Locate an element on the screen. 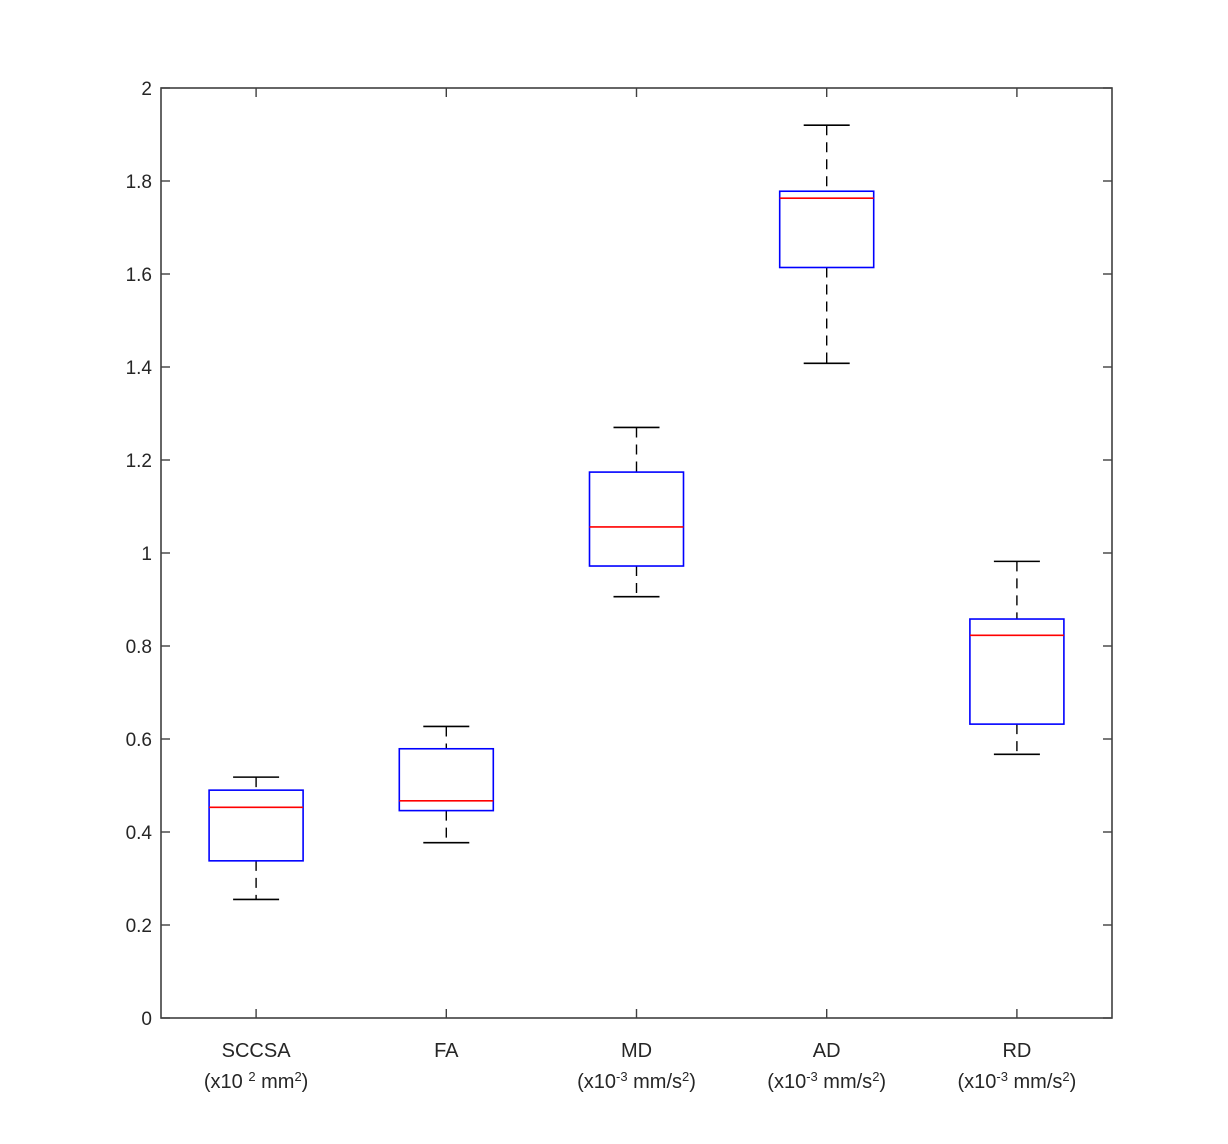 Image resolution: width=1228 pixels, height=1144 pixels. box-ad is located at coordinates (826, 244).